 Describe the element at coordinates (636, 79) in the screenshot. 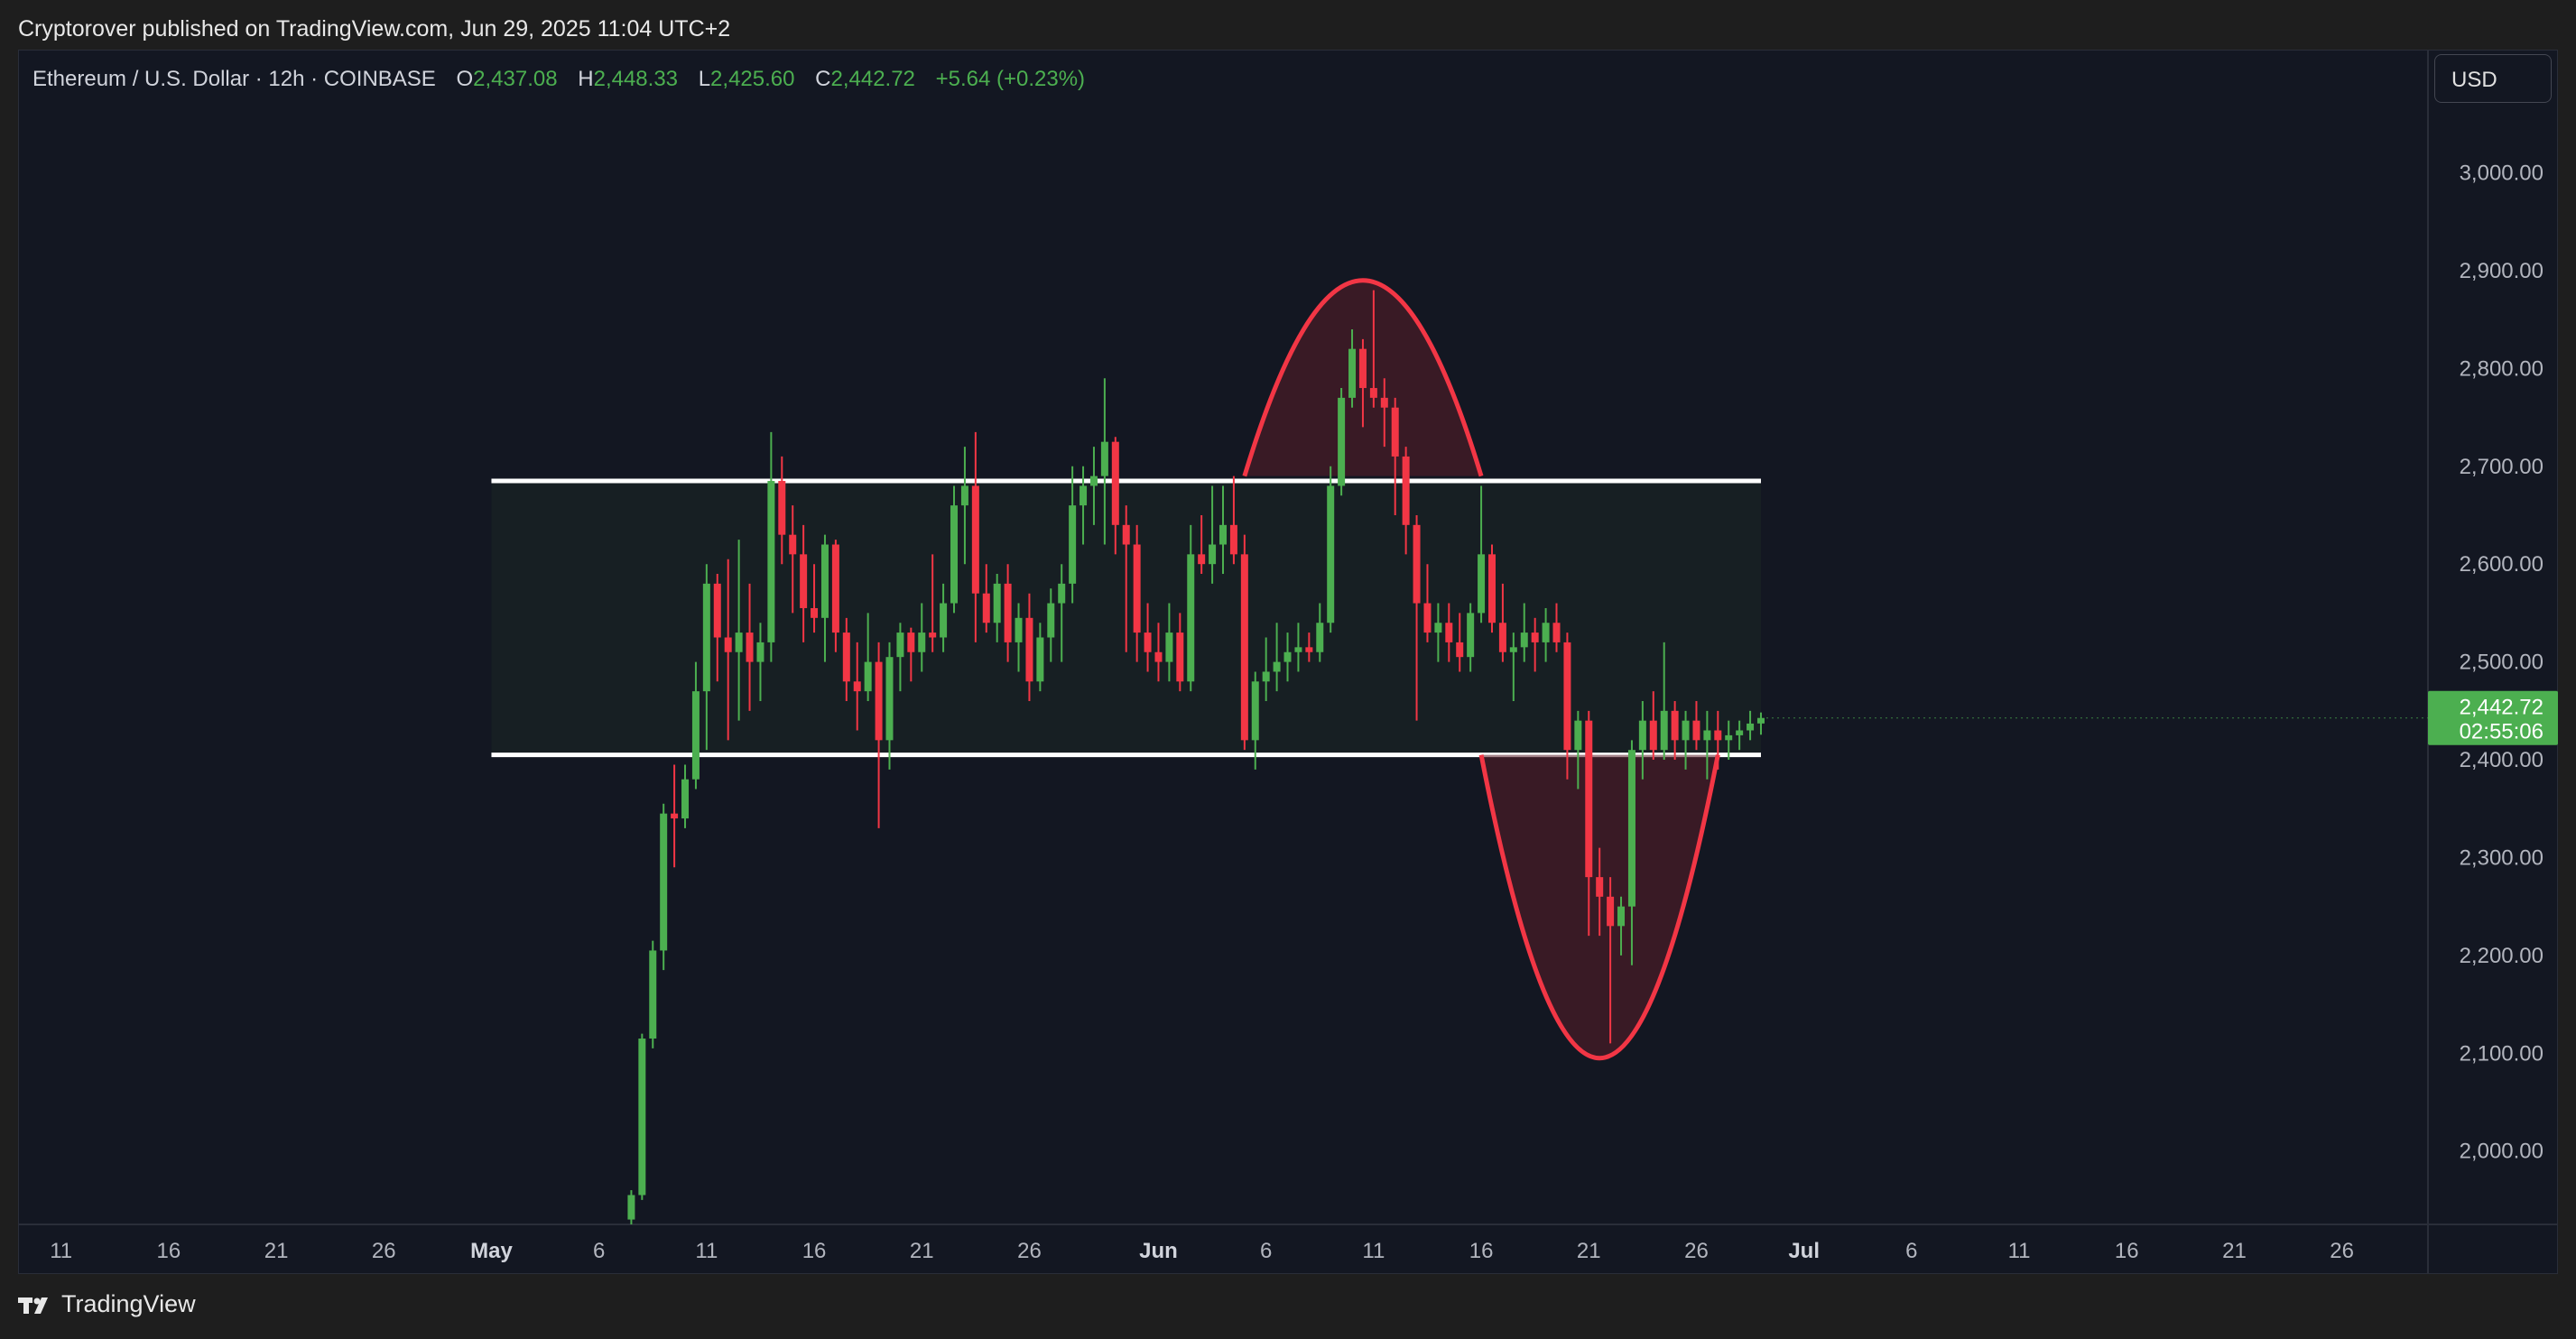

I see `high-value: 2,448.33` at that location.